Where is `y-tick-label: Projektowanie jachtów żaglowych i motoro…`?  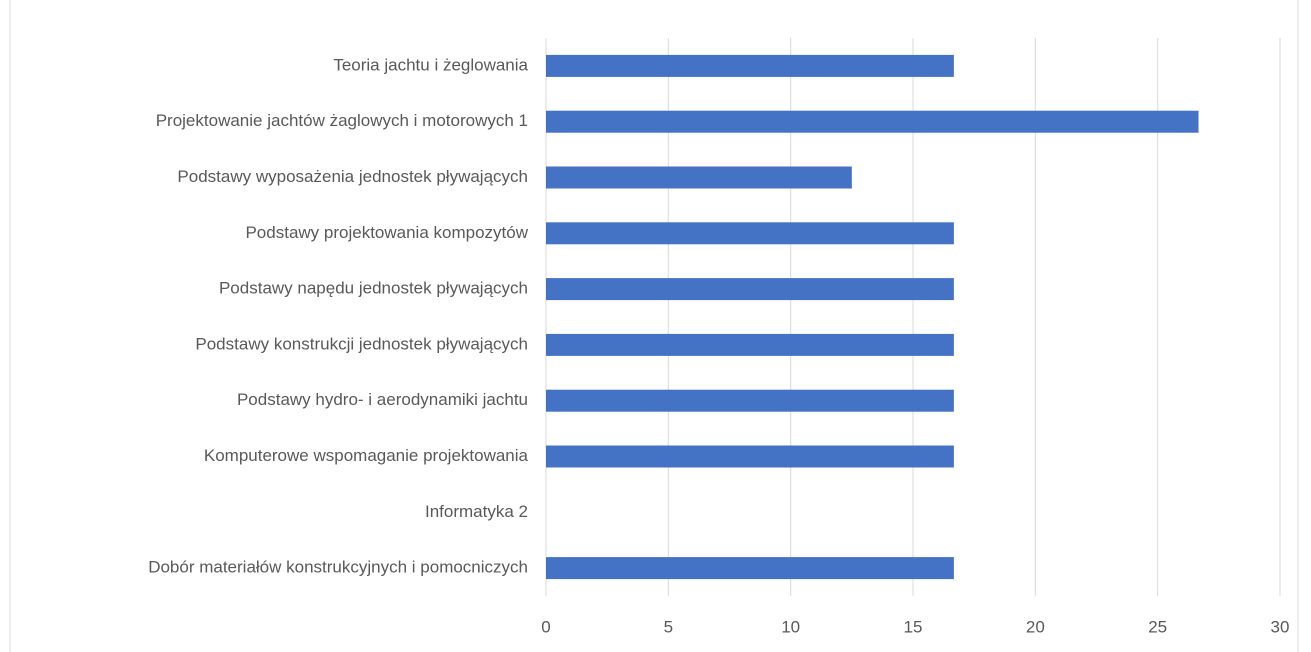
y-tick-label: Projektowanie jachtów żaglowych i motoro… is located at coordinates (342, 120).